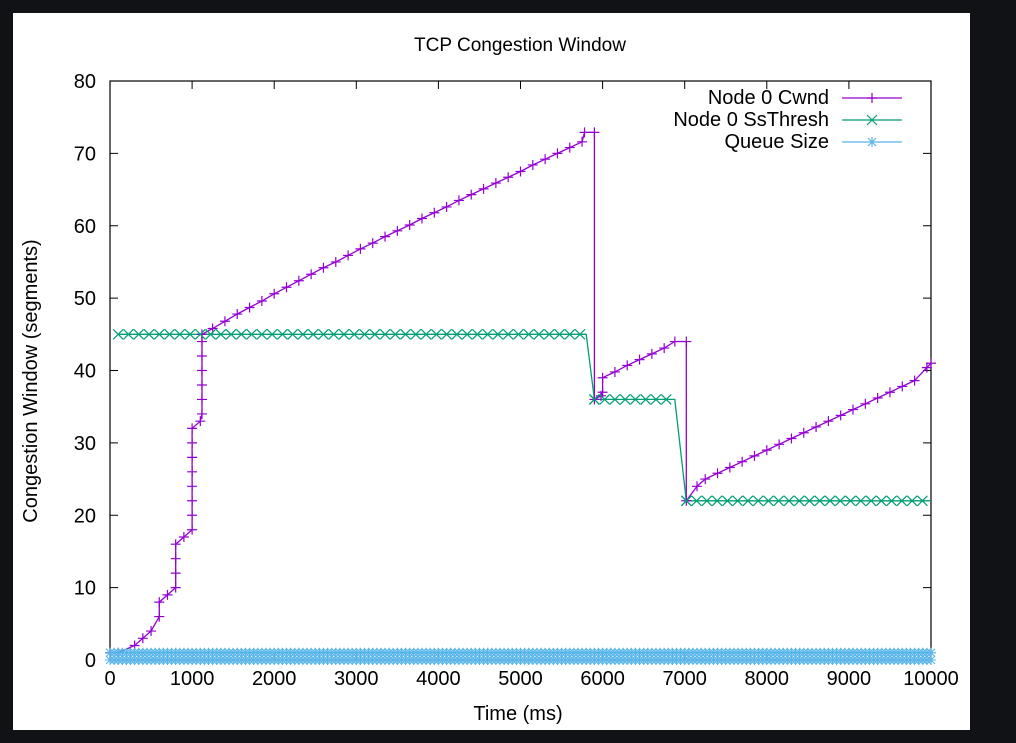 The image size is (1016, 743). I want to click on legend-marker-cwnd, so click(872, 98).